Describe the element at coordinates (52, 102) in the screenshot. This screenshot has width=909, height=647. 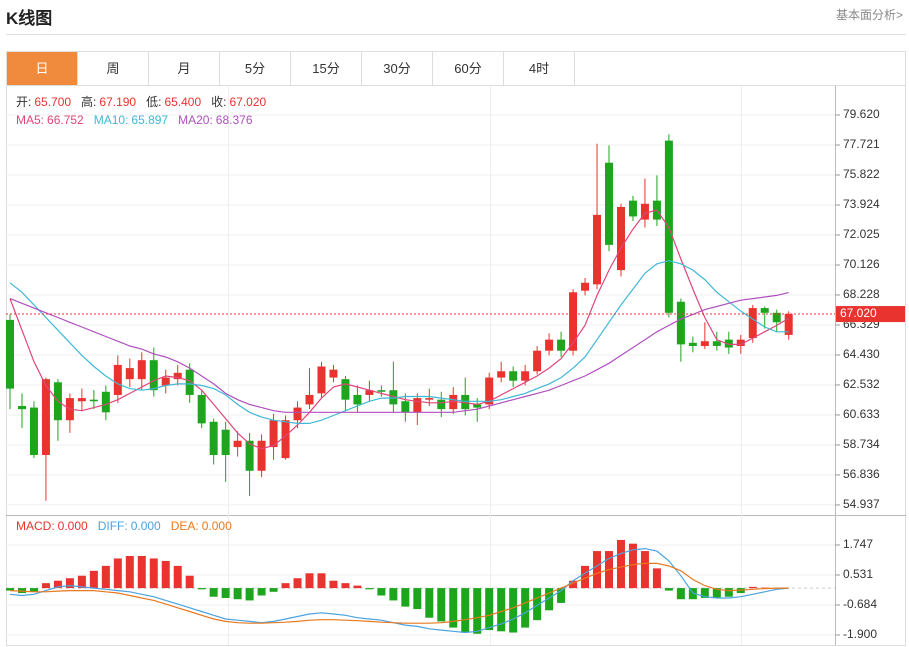
I see `info-item-value: 65.700` at that location.